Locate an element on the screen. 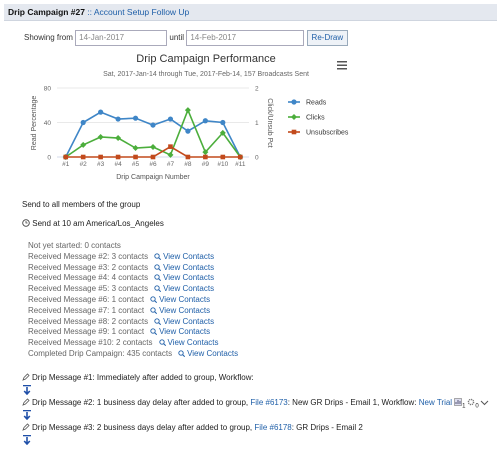 The height and width of the screenshot is (450, 501). status-text: Not yet started: 0 contacts is located at coordinates (74, 245).